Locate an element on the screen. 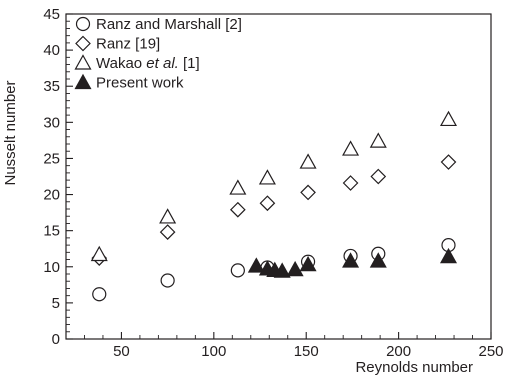 This screenshot has height=382, width=507. y-tick-label: 15 is located at coordinates (51, 231).